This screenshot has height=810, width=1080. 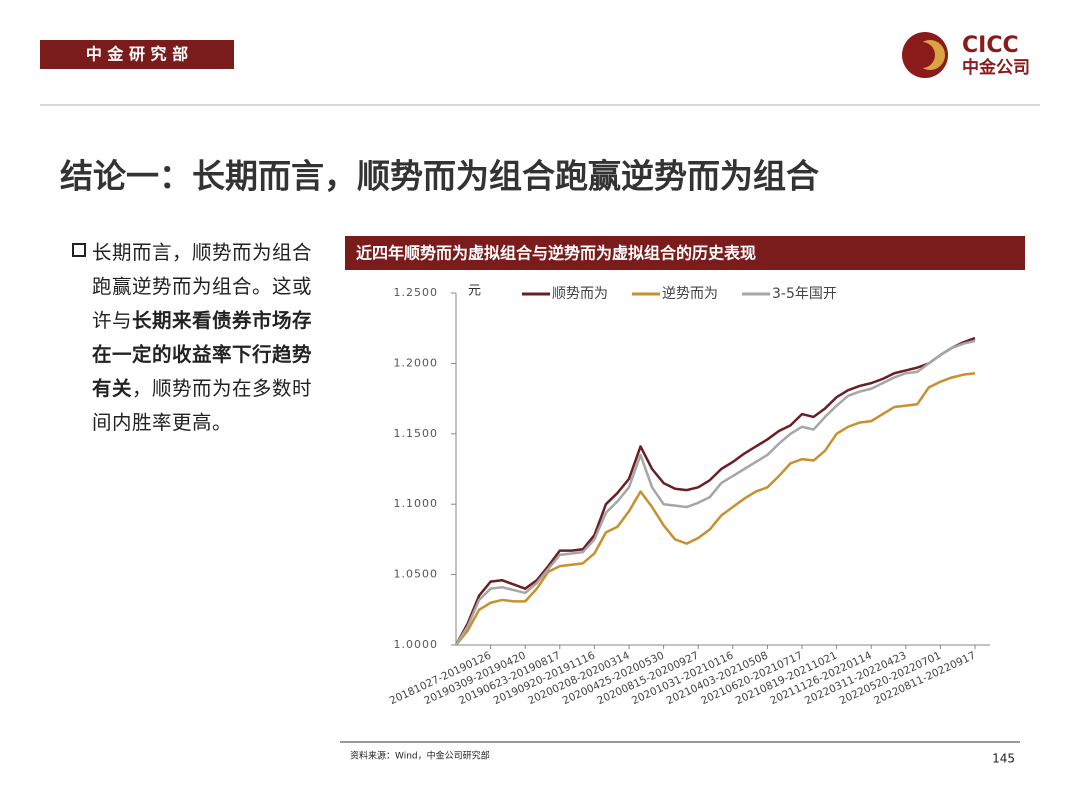 I want to click on y-tick-label: 1.0000, so click(x=416, y=644).